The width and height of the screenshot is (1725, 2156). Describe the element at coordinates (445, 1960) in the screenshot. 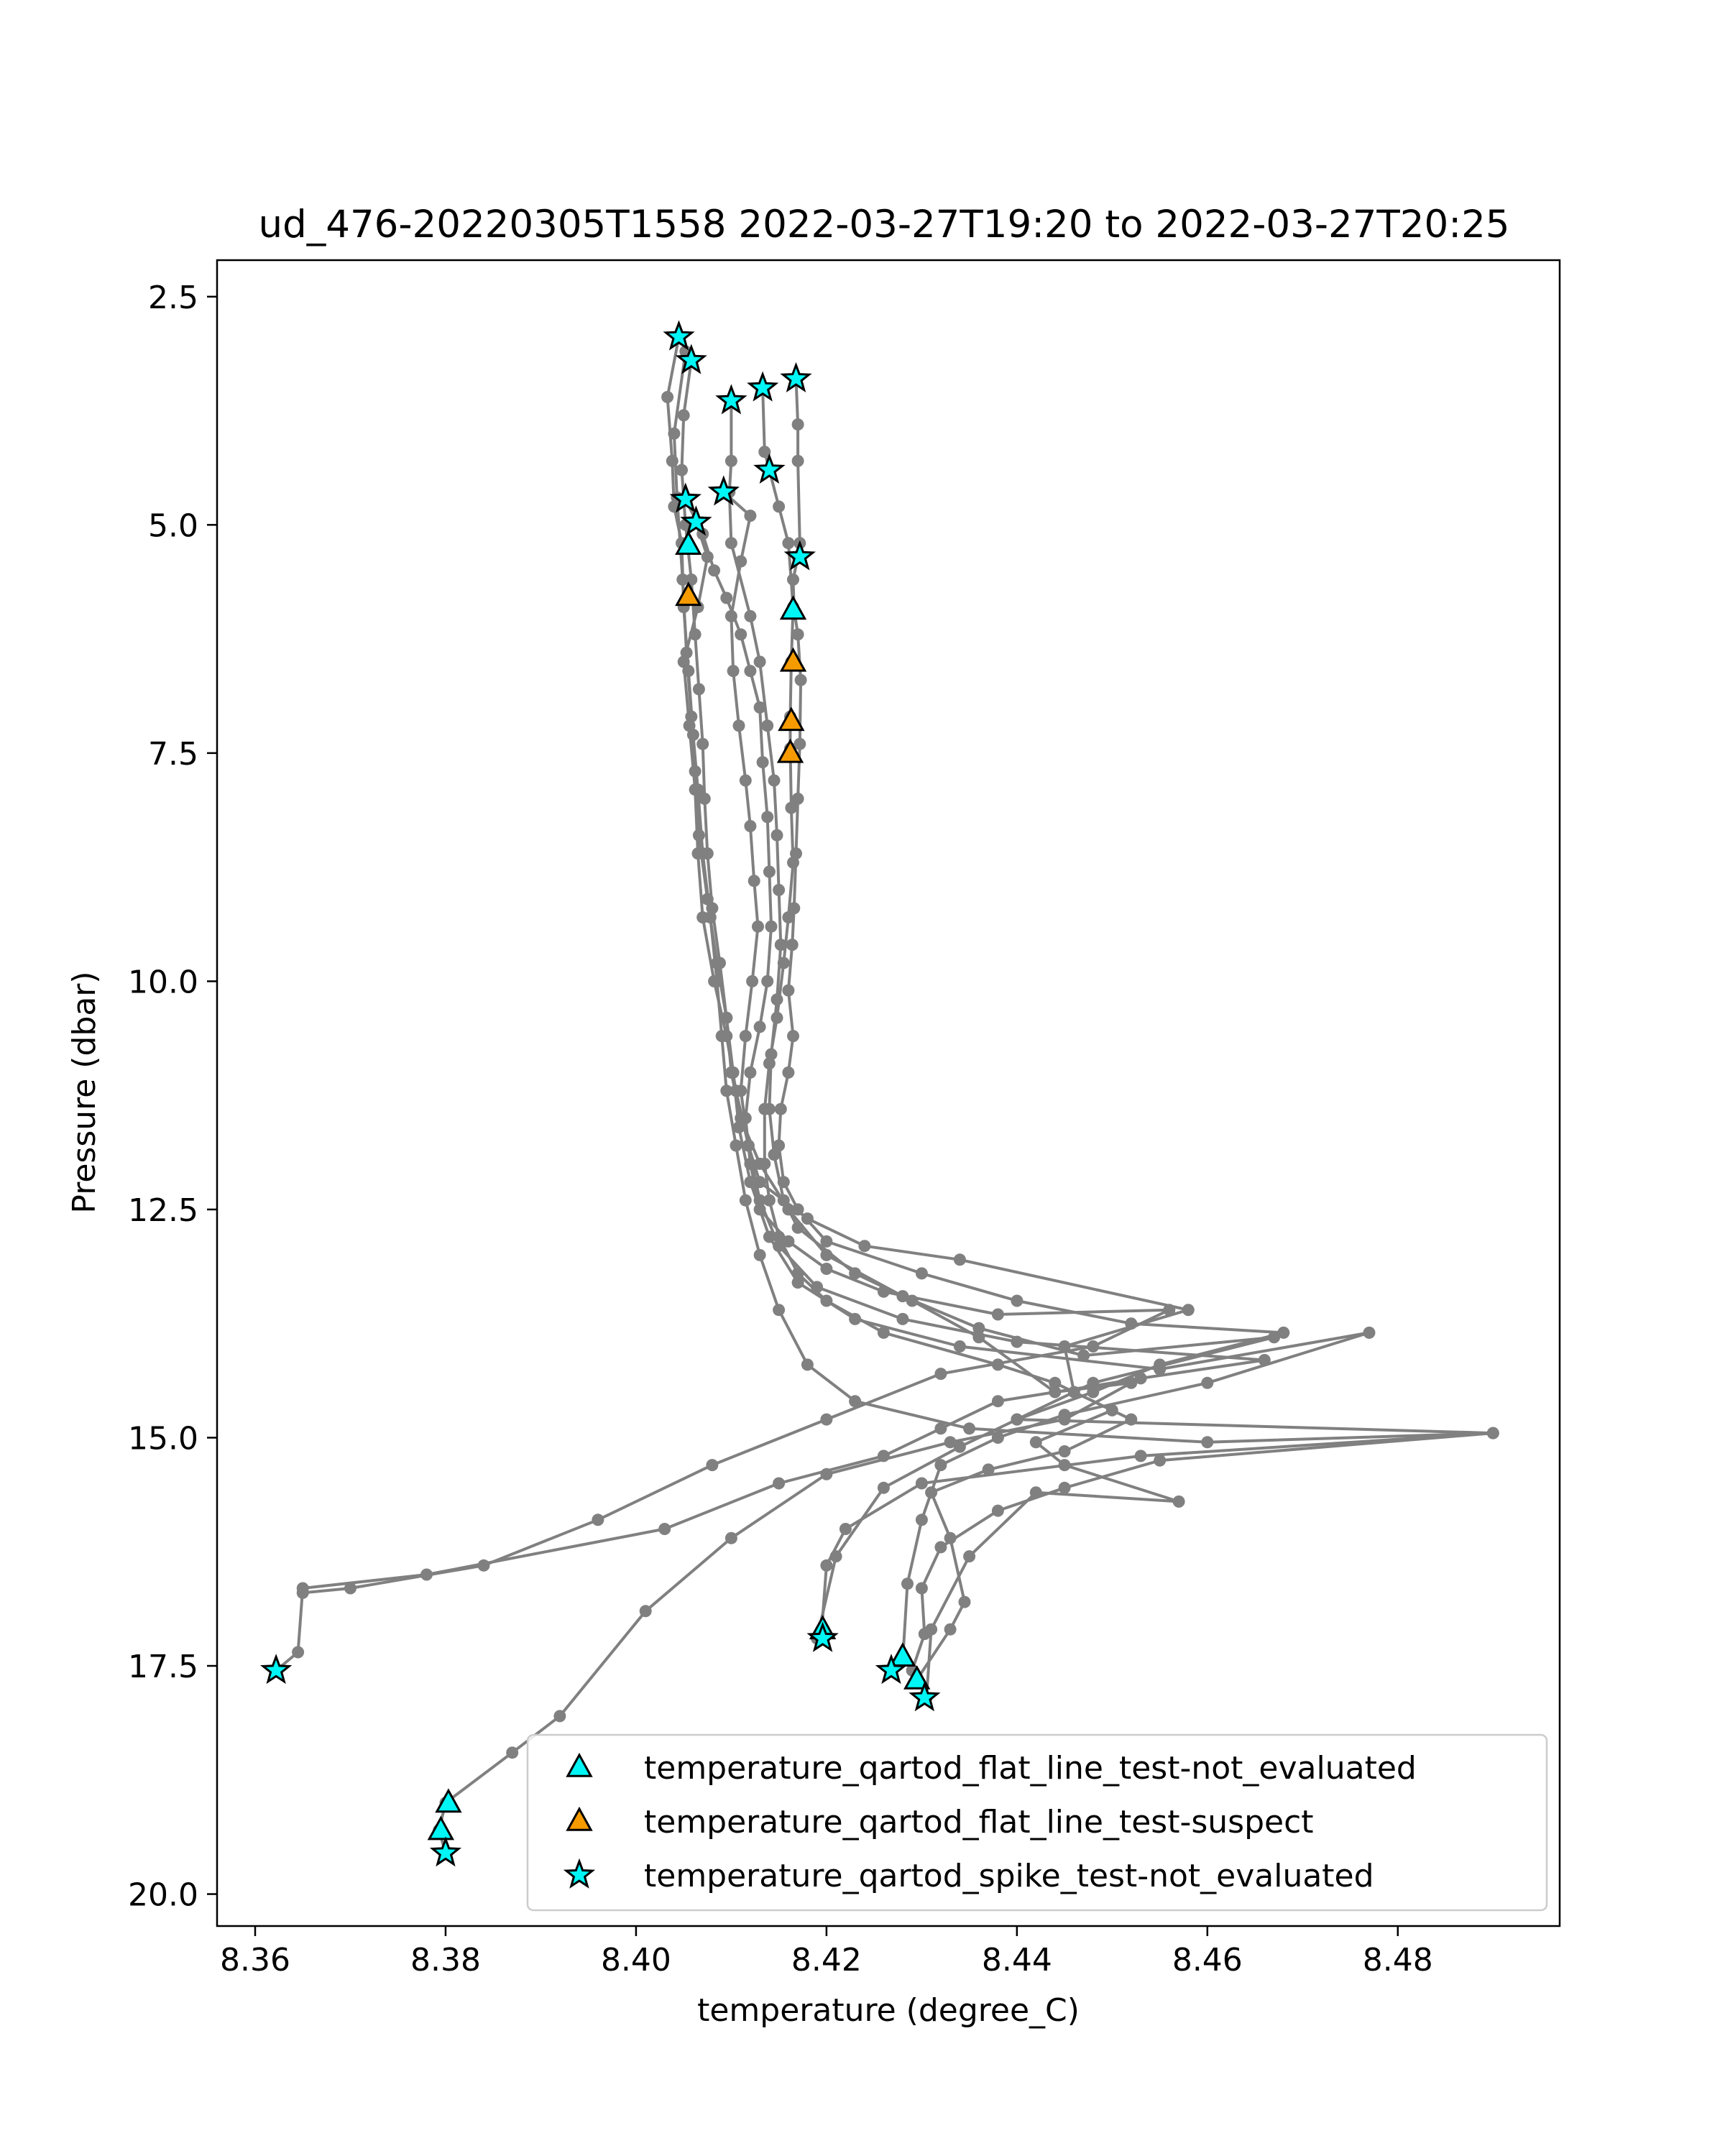

I see `x-tick-label: 8.38` at that location.